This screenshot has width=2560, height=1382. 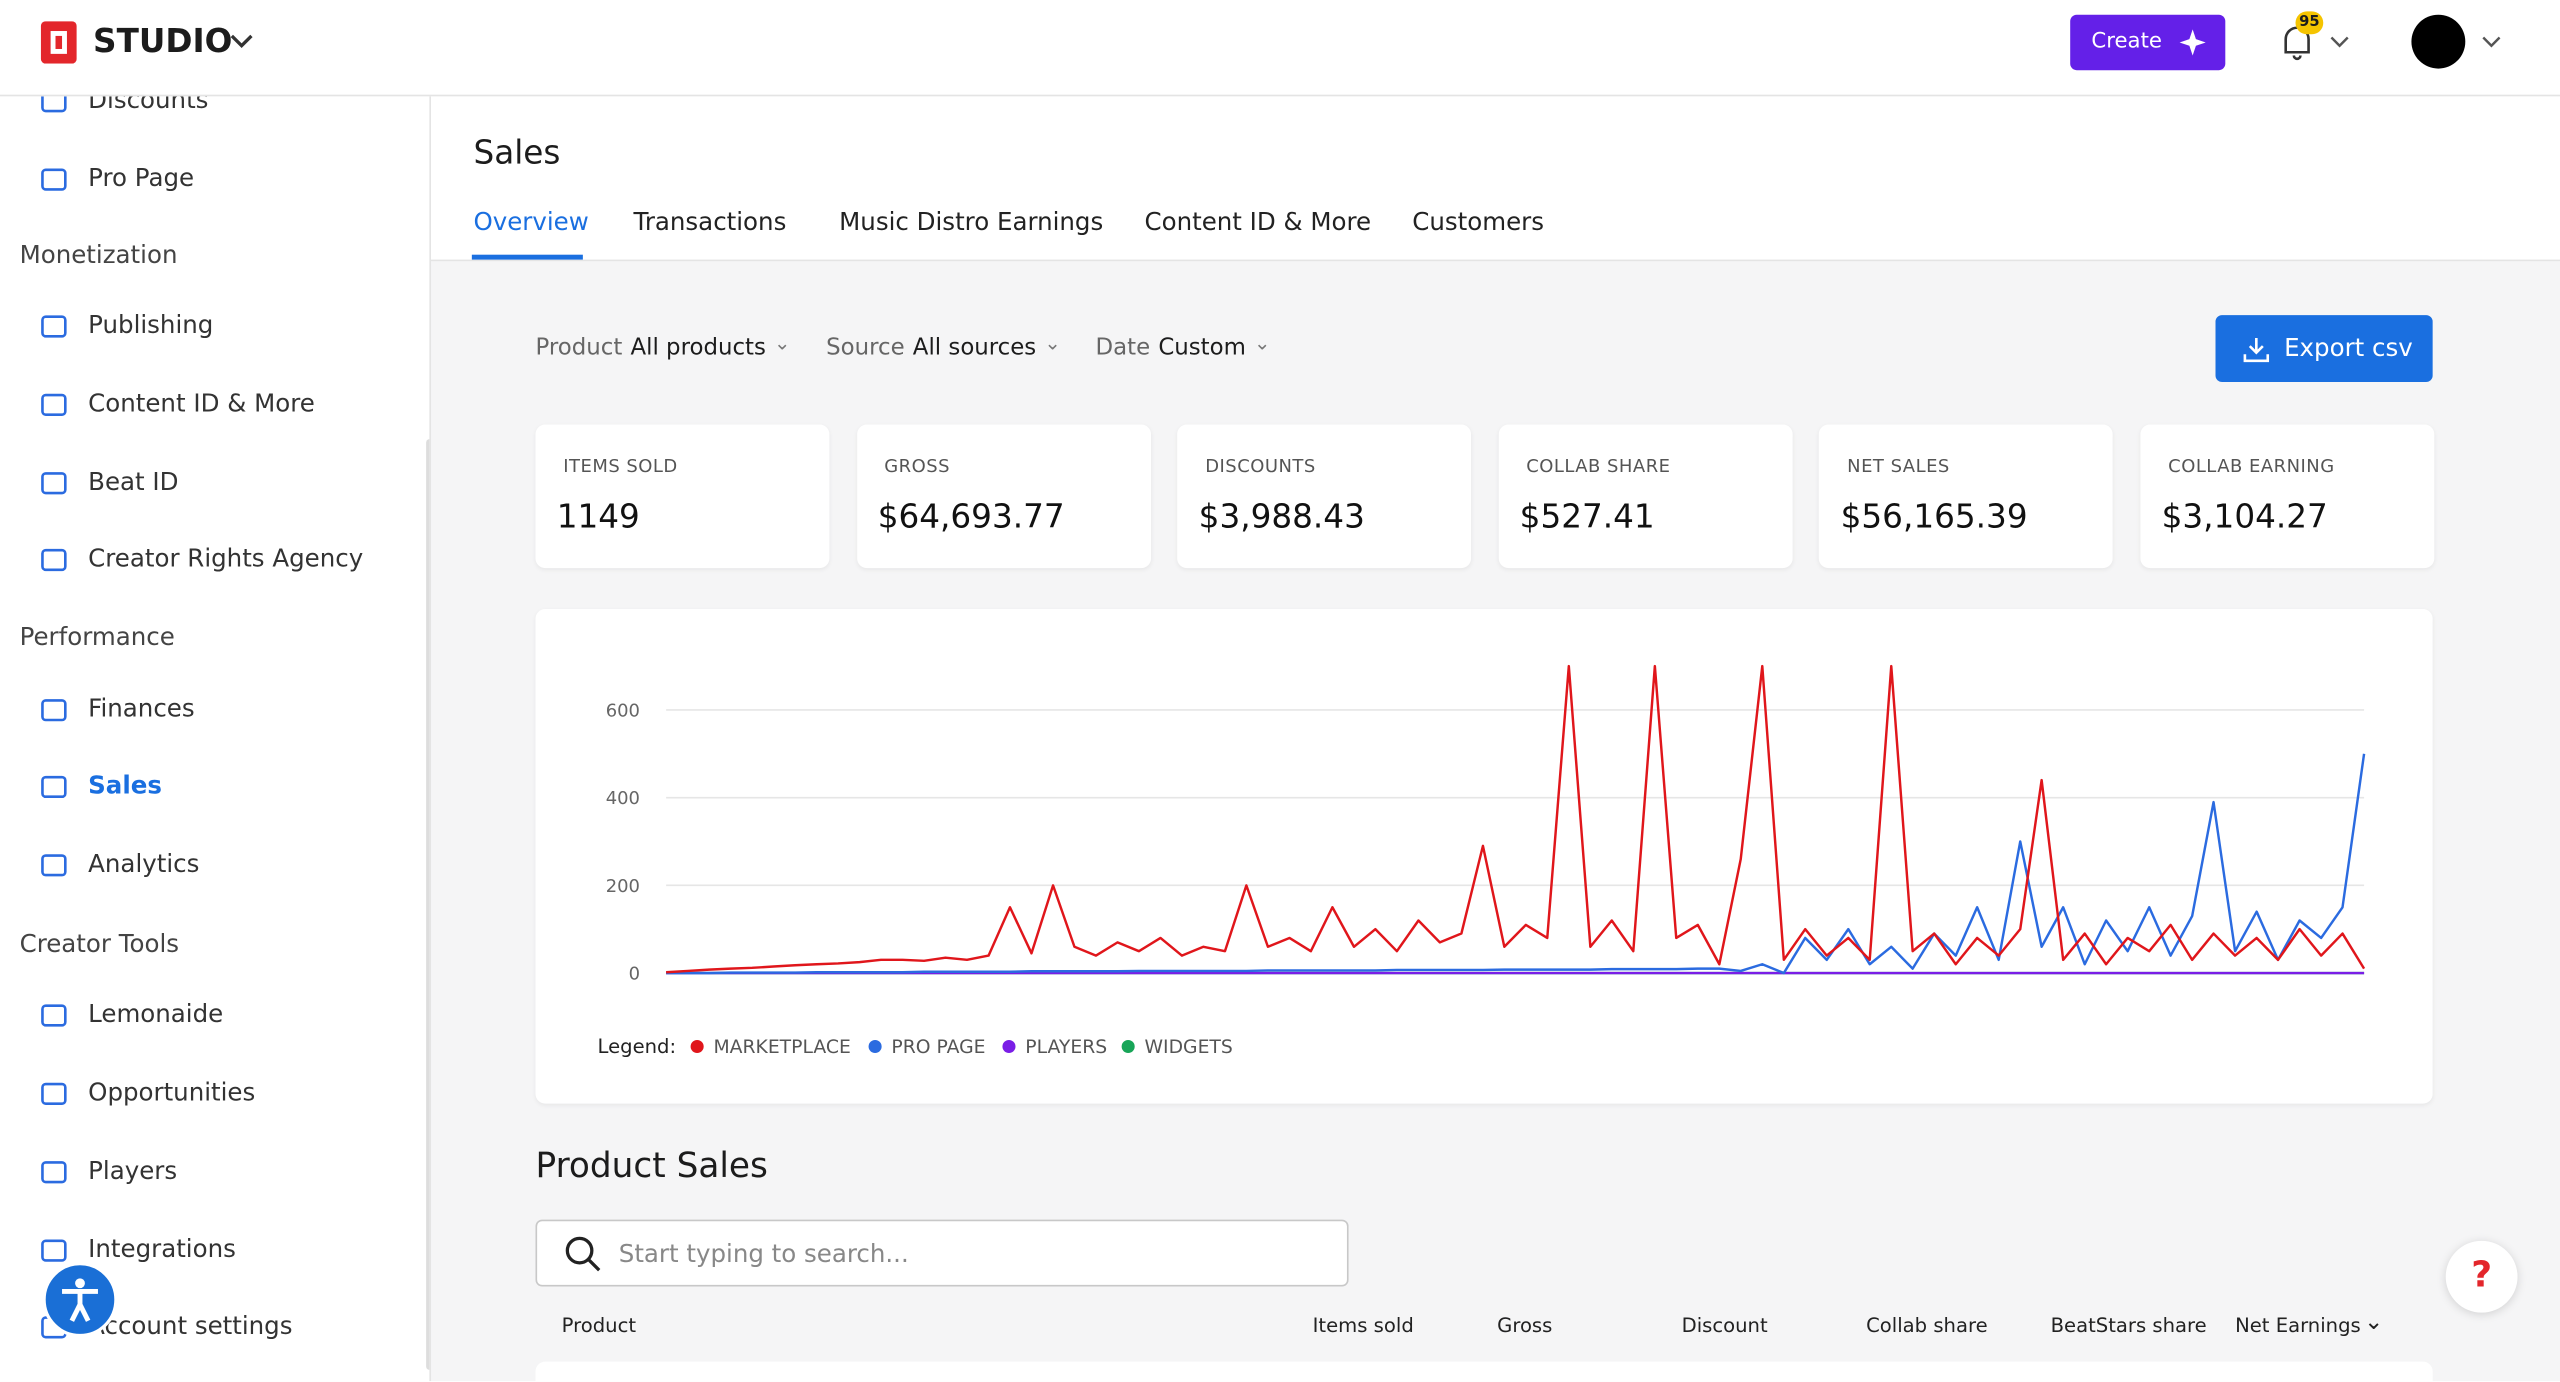 I want to click on accessibility-icon, so click(x=80, y=1300).